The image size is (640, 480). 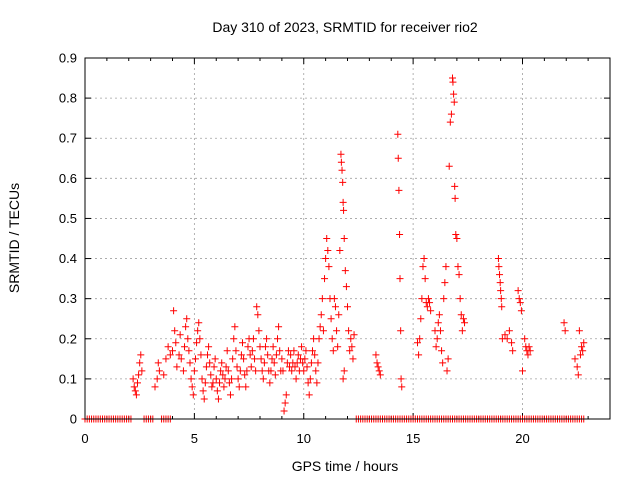 What do you see at coordinates (68, 239) in the screenshot?
I see `y-tick-labels: 0 0.1 0.2 0.3 0.4 0.5 0.6 0.7 0.8 0.9` at bounding box center [68, 239].